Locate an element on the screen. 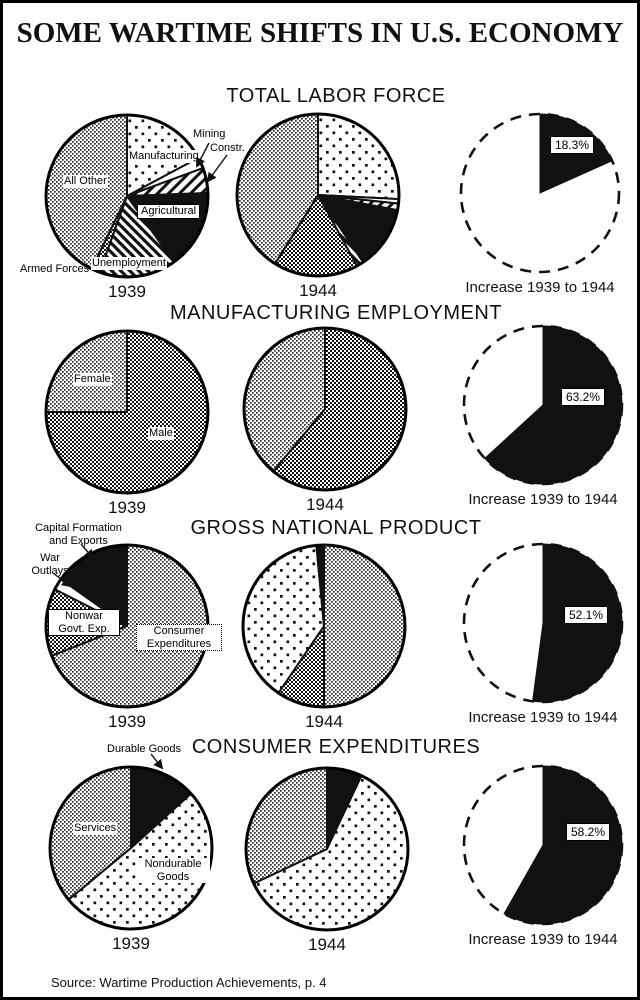 The width and height of the screenshot is (640, 1000). increase-pie-manufacturing-employment: Increase 1939 to 1944 is located at coordinates (543, 415).